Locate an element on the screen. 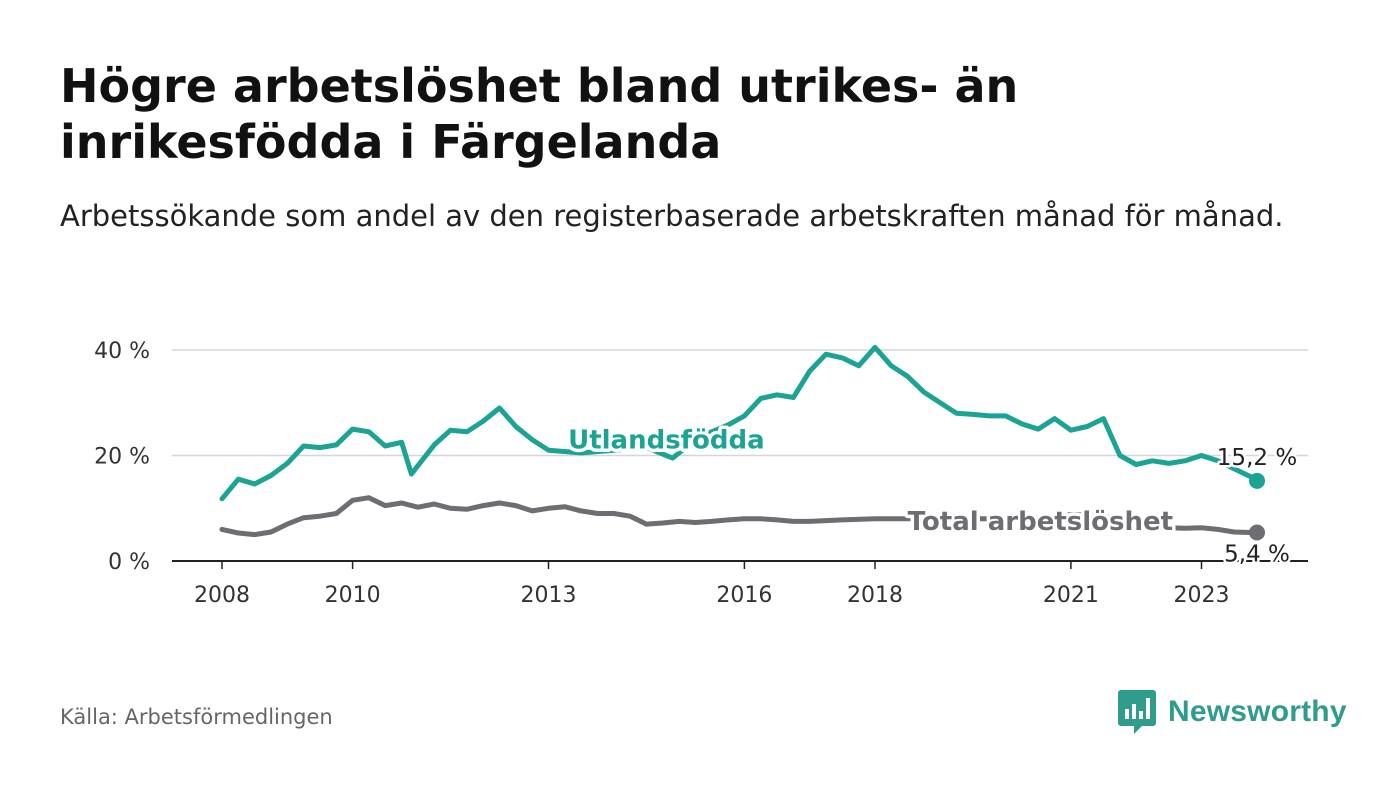 The height and width of the screenshot is (794, 1400). series-line-total is located at coordinates (739, 516).